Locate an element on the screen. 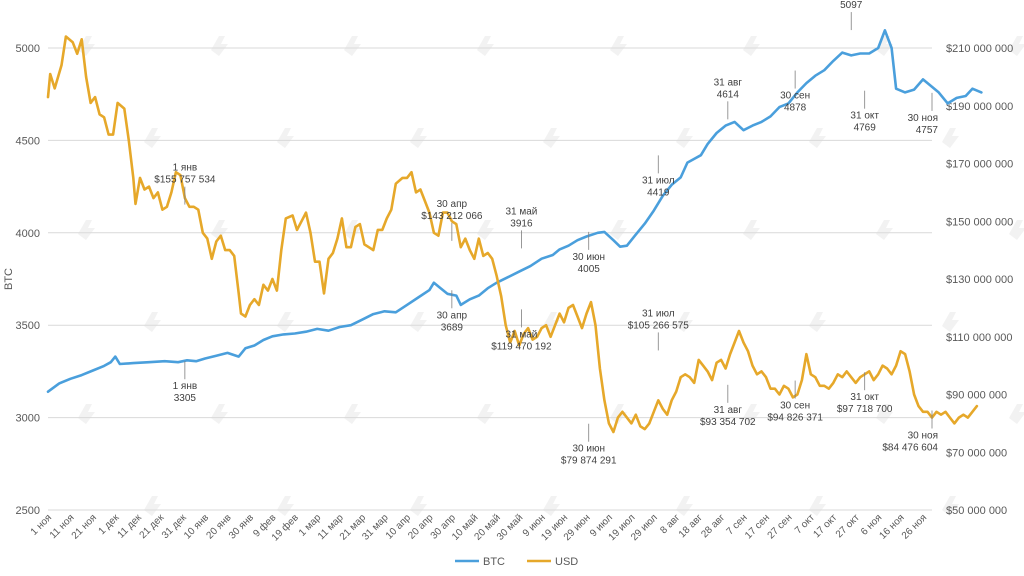  y2-tick-label: $170 000 000 is located at coordinates (979, 165).